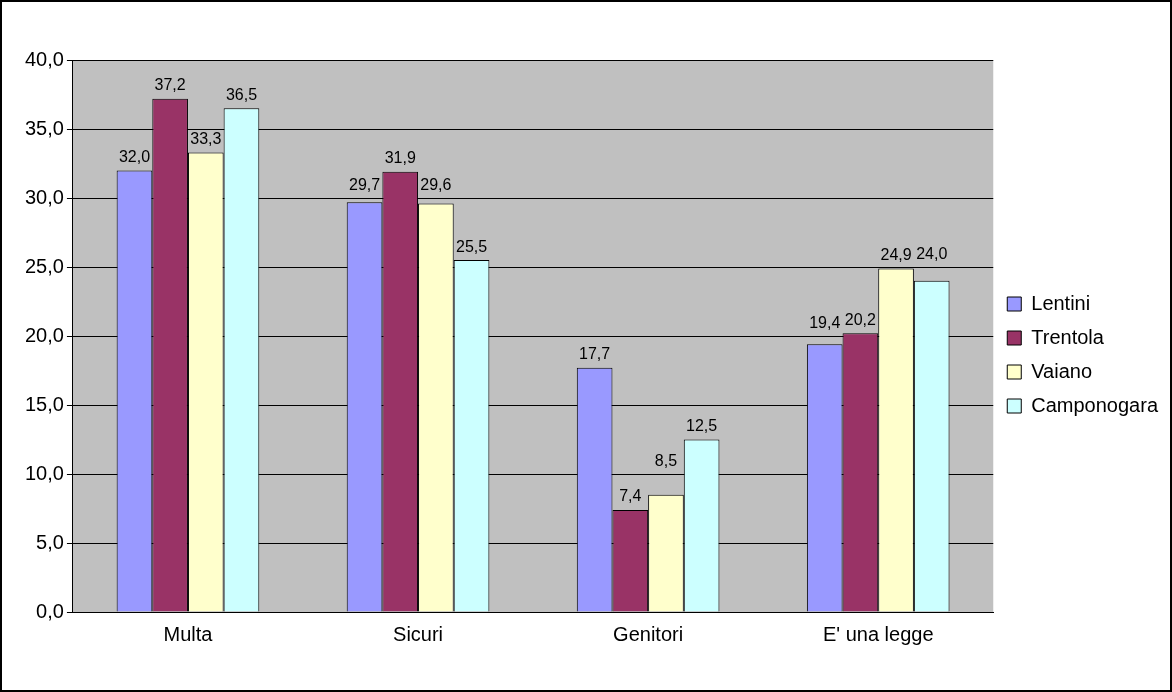 This screenshot has height=692, width=1172. What do you see at coordinates (825, 323) in the screenshot?
I see `data-label: 19,4` at bounding box center [825, 323].